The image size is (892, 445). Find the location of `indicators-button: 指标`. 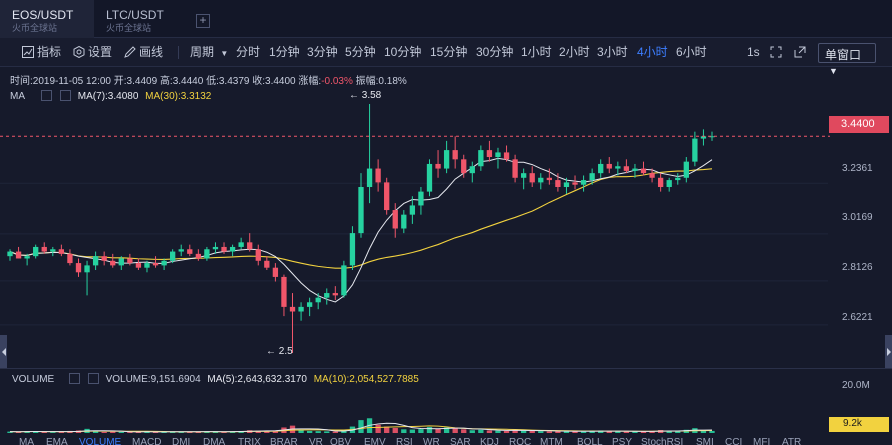

indicators-button: 指标 is located at coordinates (41, 52).